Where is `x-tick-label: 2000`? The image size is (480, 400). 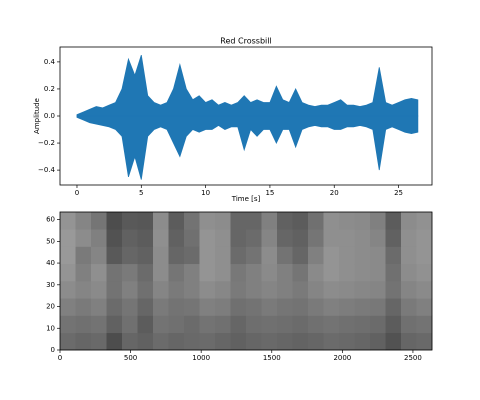 x-tick-label: 2000 is located at coordinates (342, 358).